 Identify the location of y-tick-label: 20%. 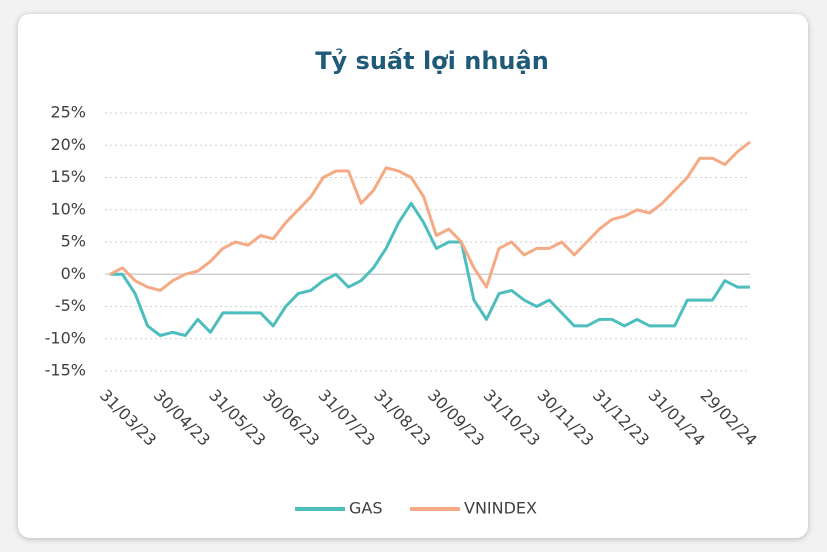
(68, 144).